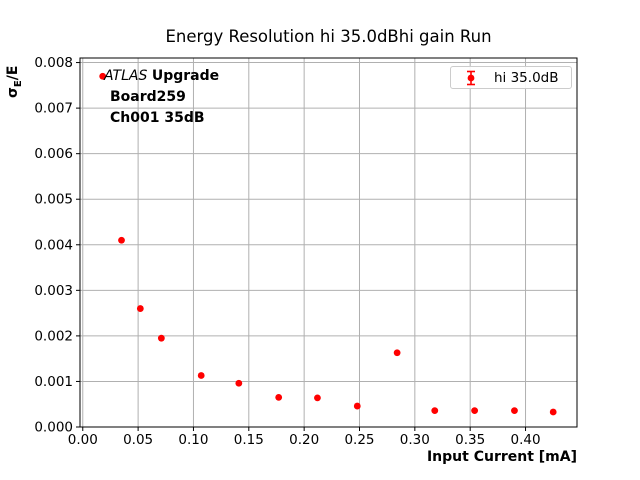  I want to click on y-tick-label: 0.004, so click(53, 245).